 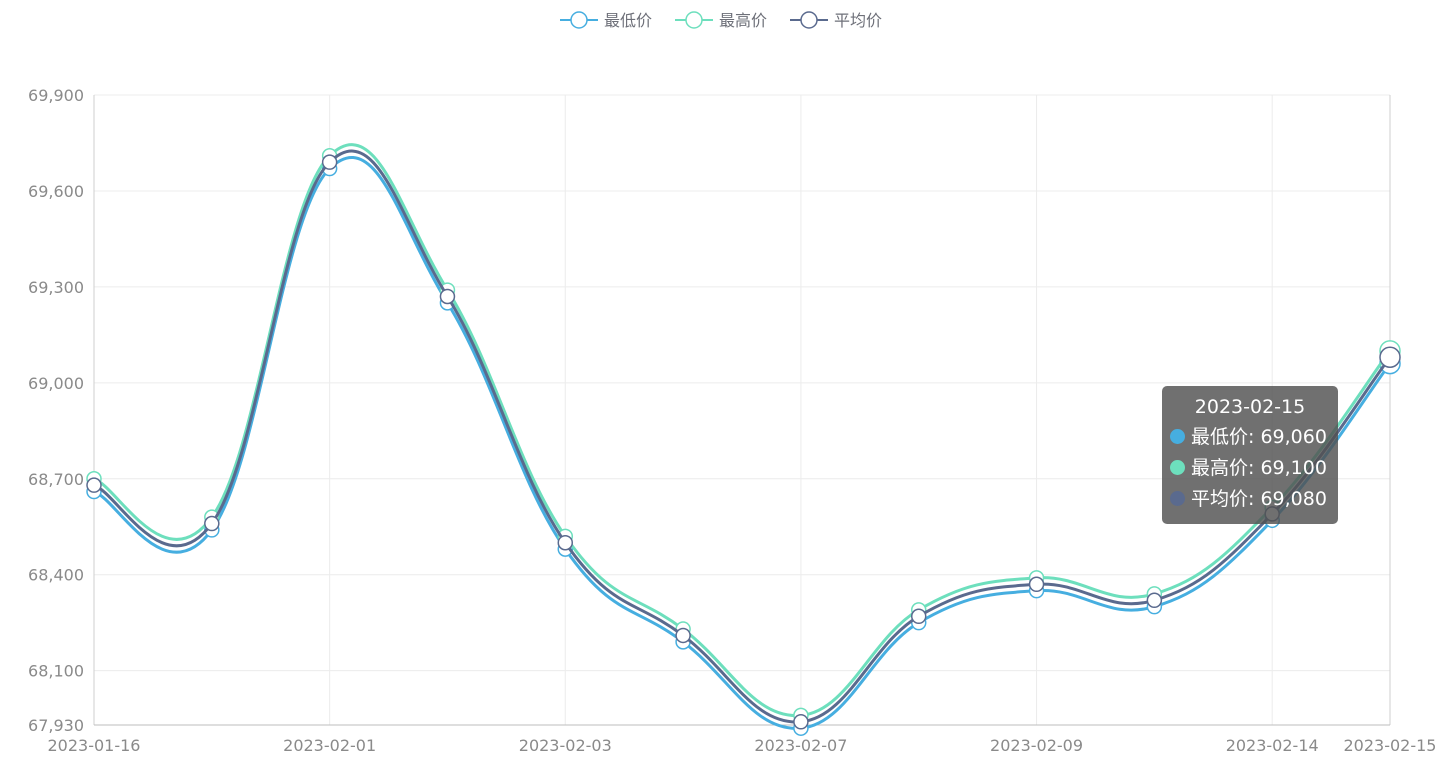 I want to click on tooltip-dot-high, so click(x=1177, y=467).